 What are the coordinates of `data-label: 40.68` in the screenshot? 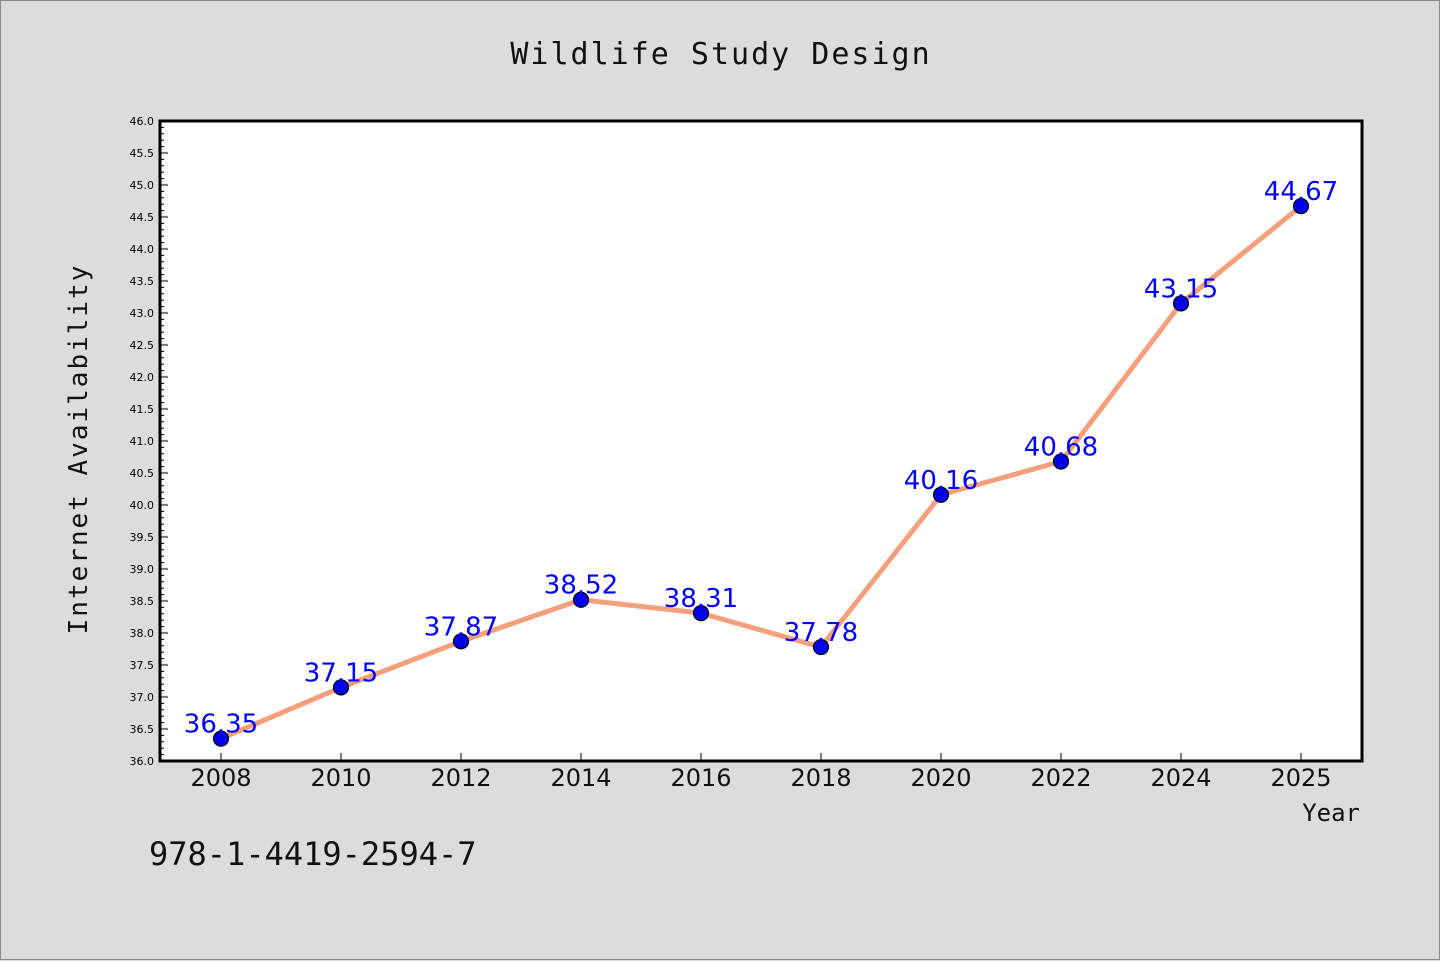 It's located at (1061, 447).